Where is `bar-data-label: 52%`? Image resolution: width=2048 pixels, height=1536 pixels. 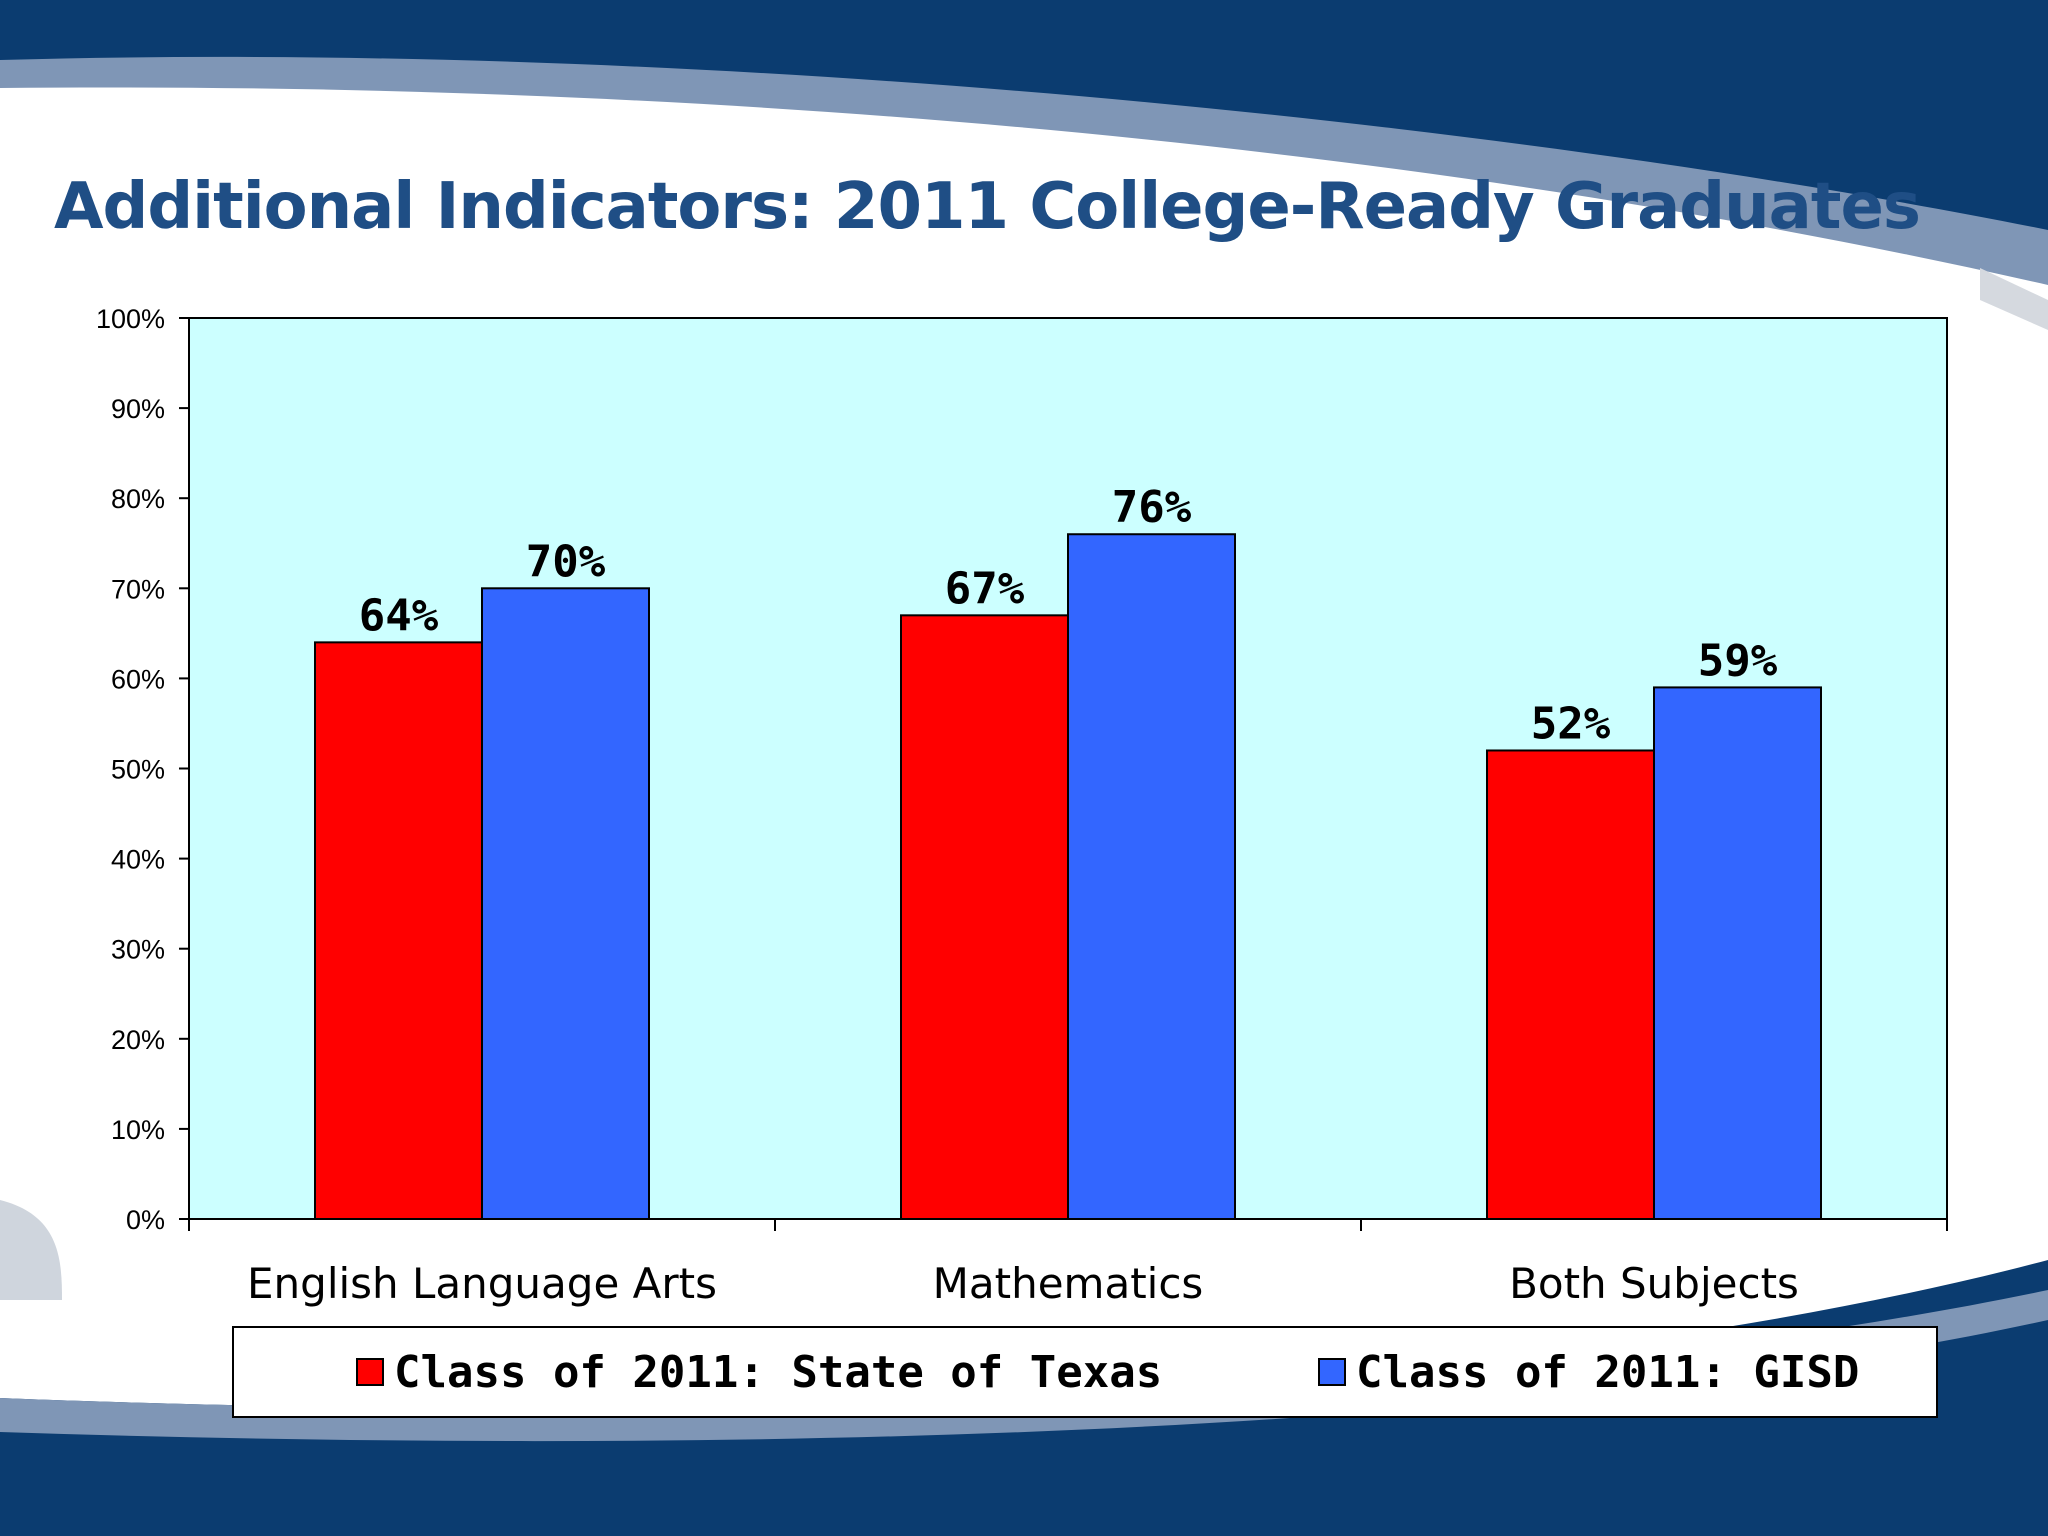 bar-data-label: 52% is located at coordinates (1571, 723).